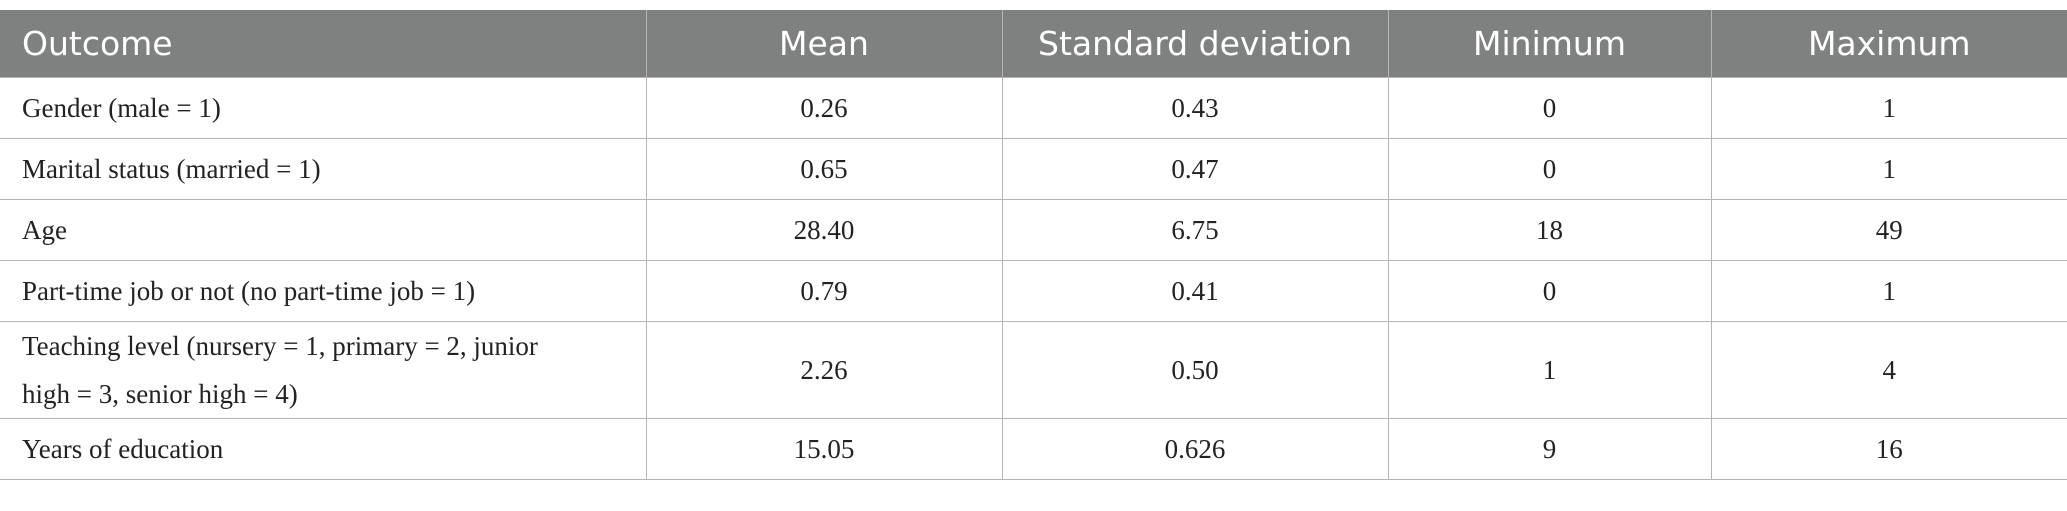 Image resolution: width=2067 pixels, height=511 pixels. I want to click on cell: 0.626, so click(1195, 449).